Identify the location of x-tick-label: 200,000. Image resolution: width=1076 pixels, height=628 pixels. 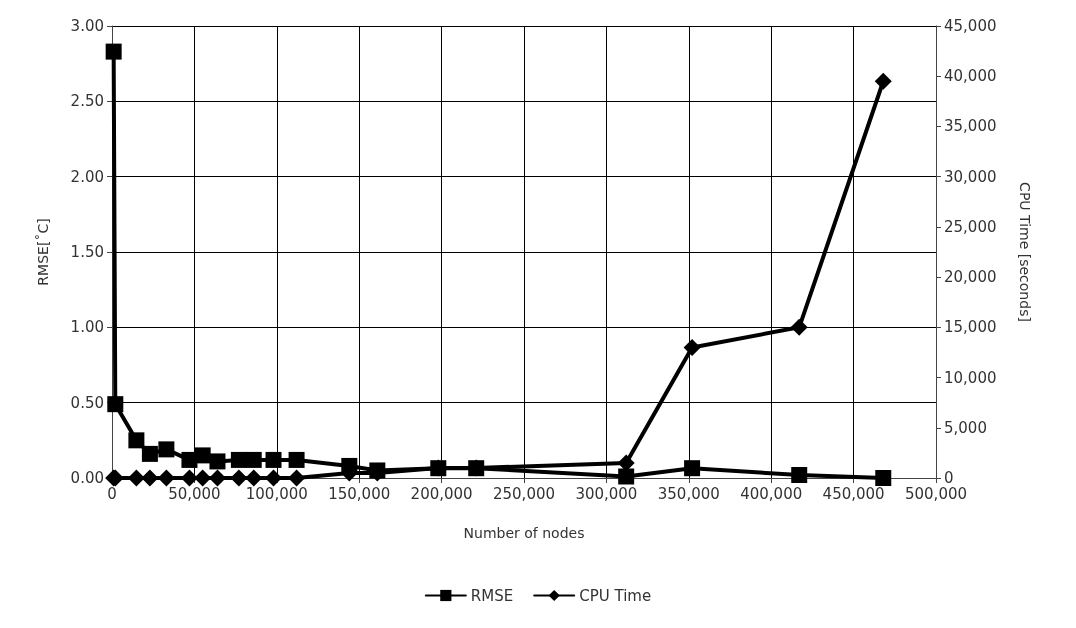
(441, 493).